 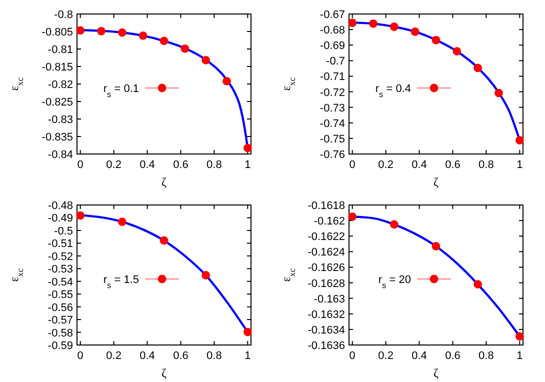 What do you see at coordinates (60, 282) in the screenshot?
I see `y-tick-label: -0.54` at bounding box center [60, 282].